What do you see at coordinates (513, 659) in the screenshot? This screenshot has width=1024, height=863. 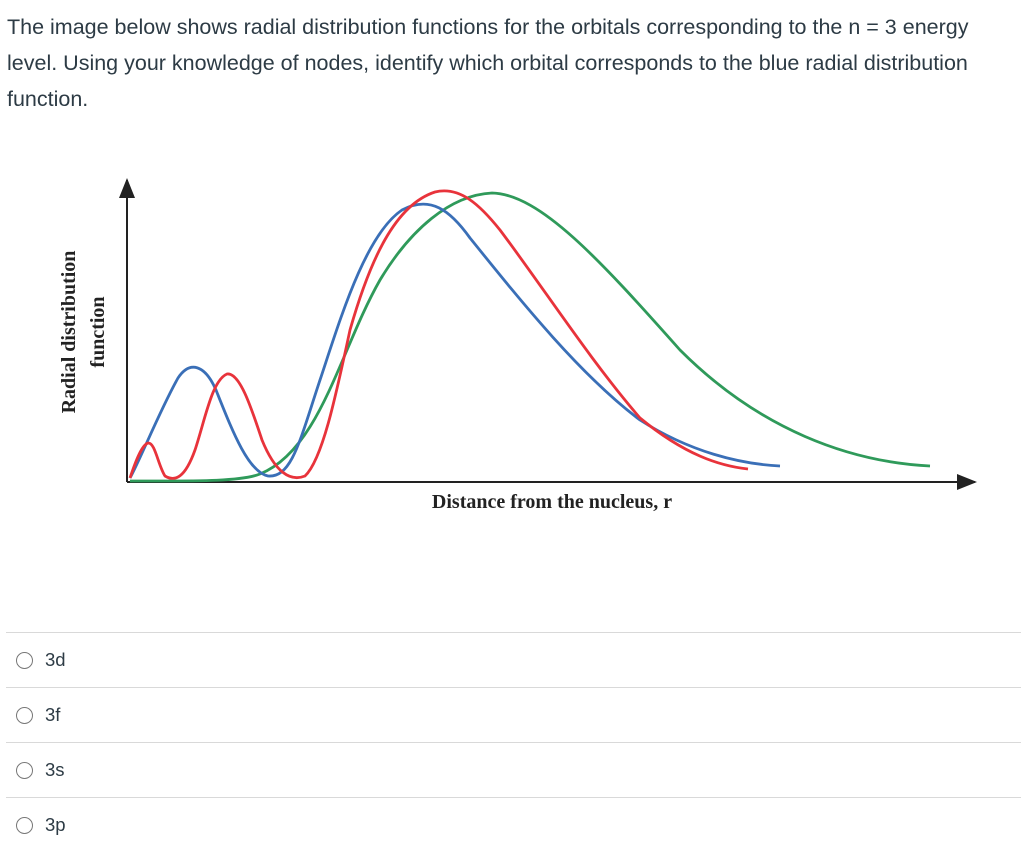 I see `answer-option: 3d` at bounding box center [513, 659].